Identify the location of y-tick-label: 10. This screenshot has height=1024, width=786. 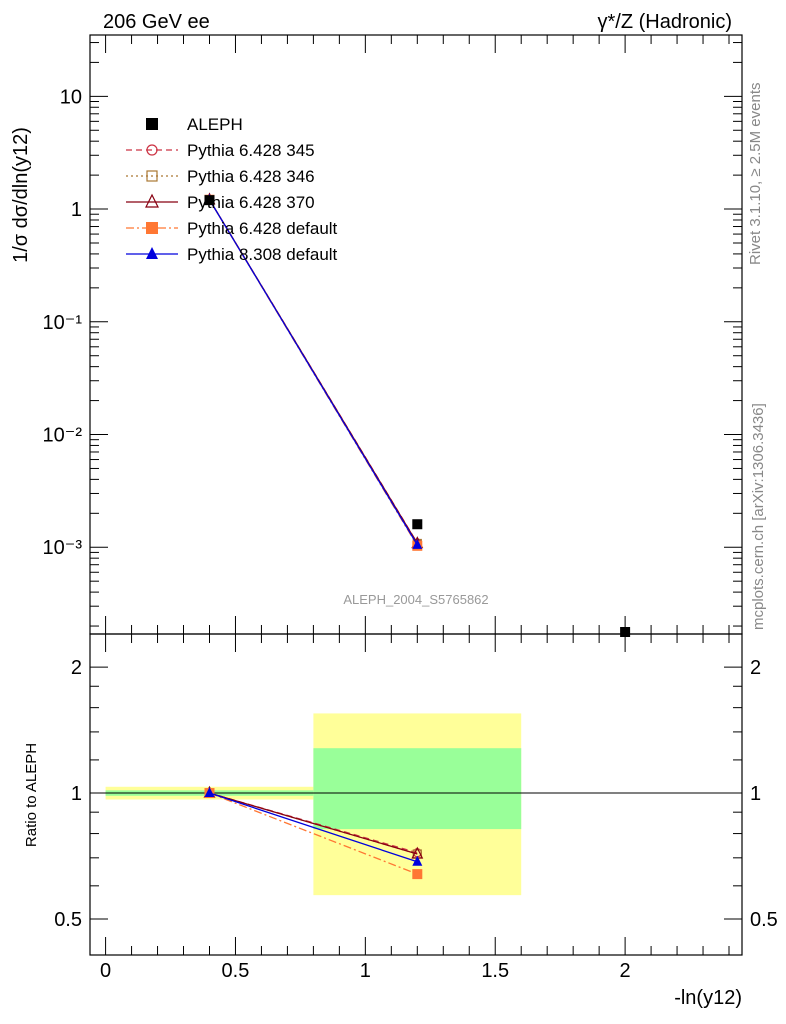
(71, 97).